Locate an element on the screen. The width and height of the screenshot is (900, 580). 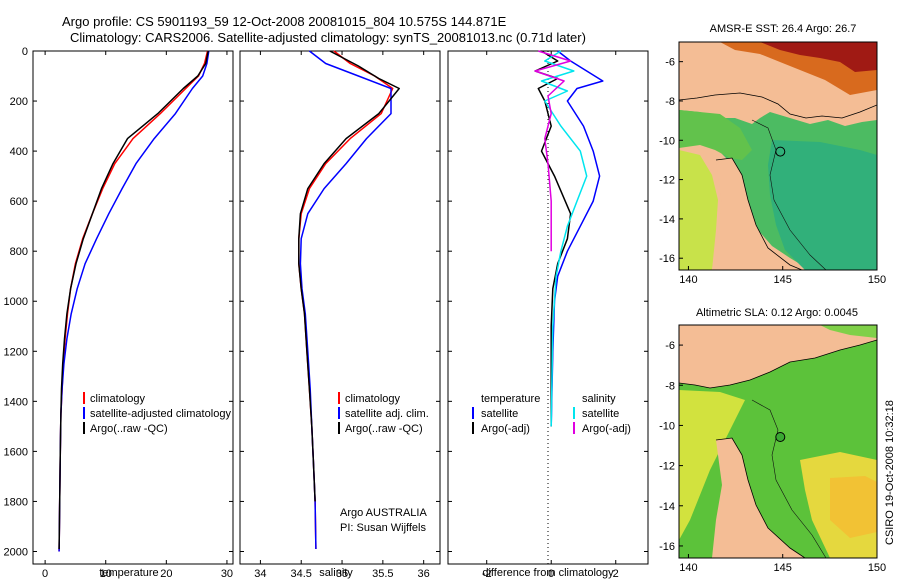
sla-land-png-north is located at coordinates (778, 356).